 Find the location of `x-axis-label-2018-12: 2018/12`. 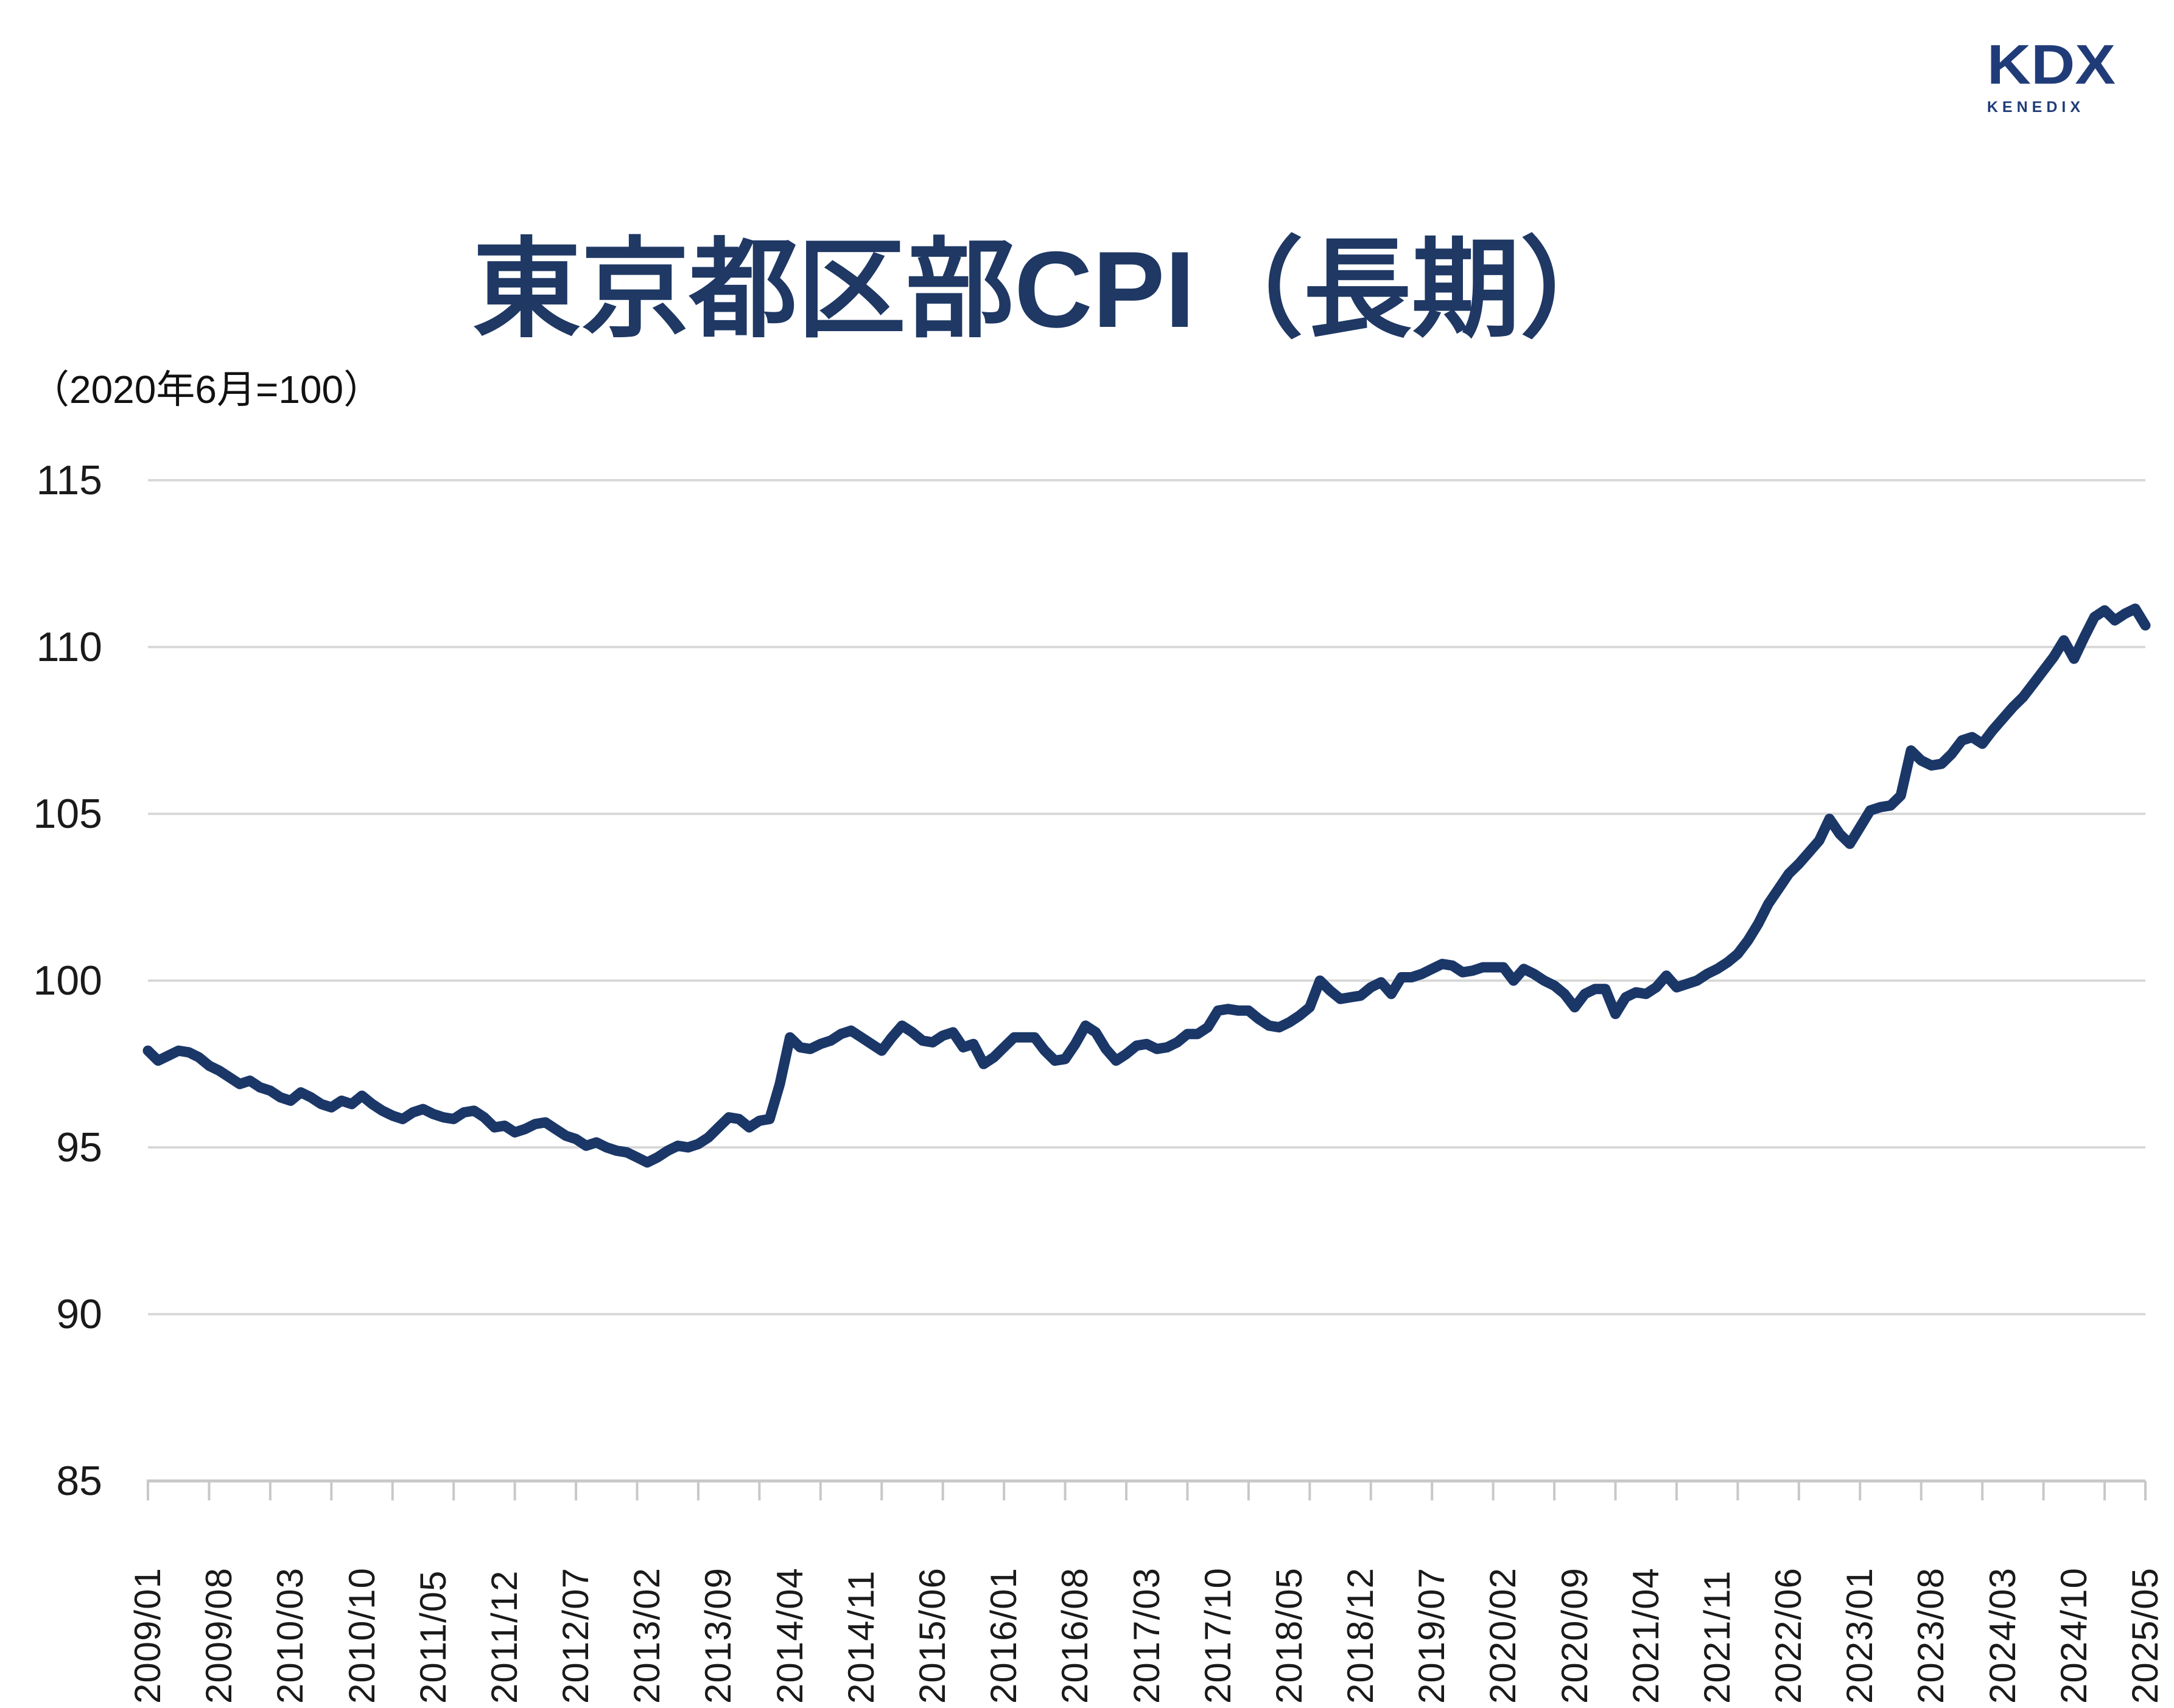

x-axis-label-2018-12: 2018/12 is located at coordinates (1360, 1635).